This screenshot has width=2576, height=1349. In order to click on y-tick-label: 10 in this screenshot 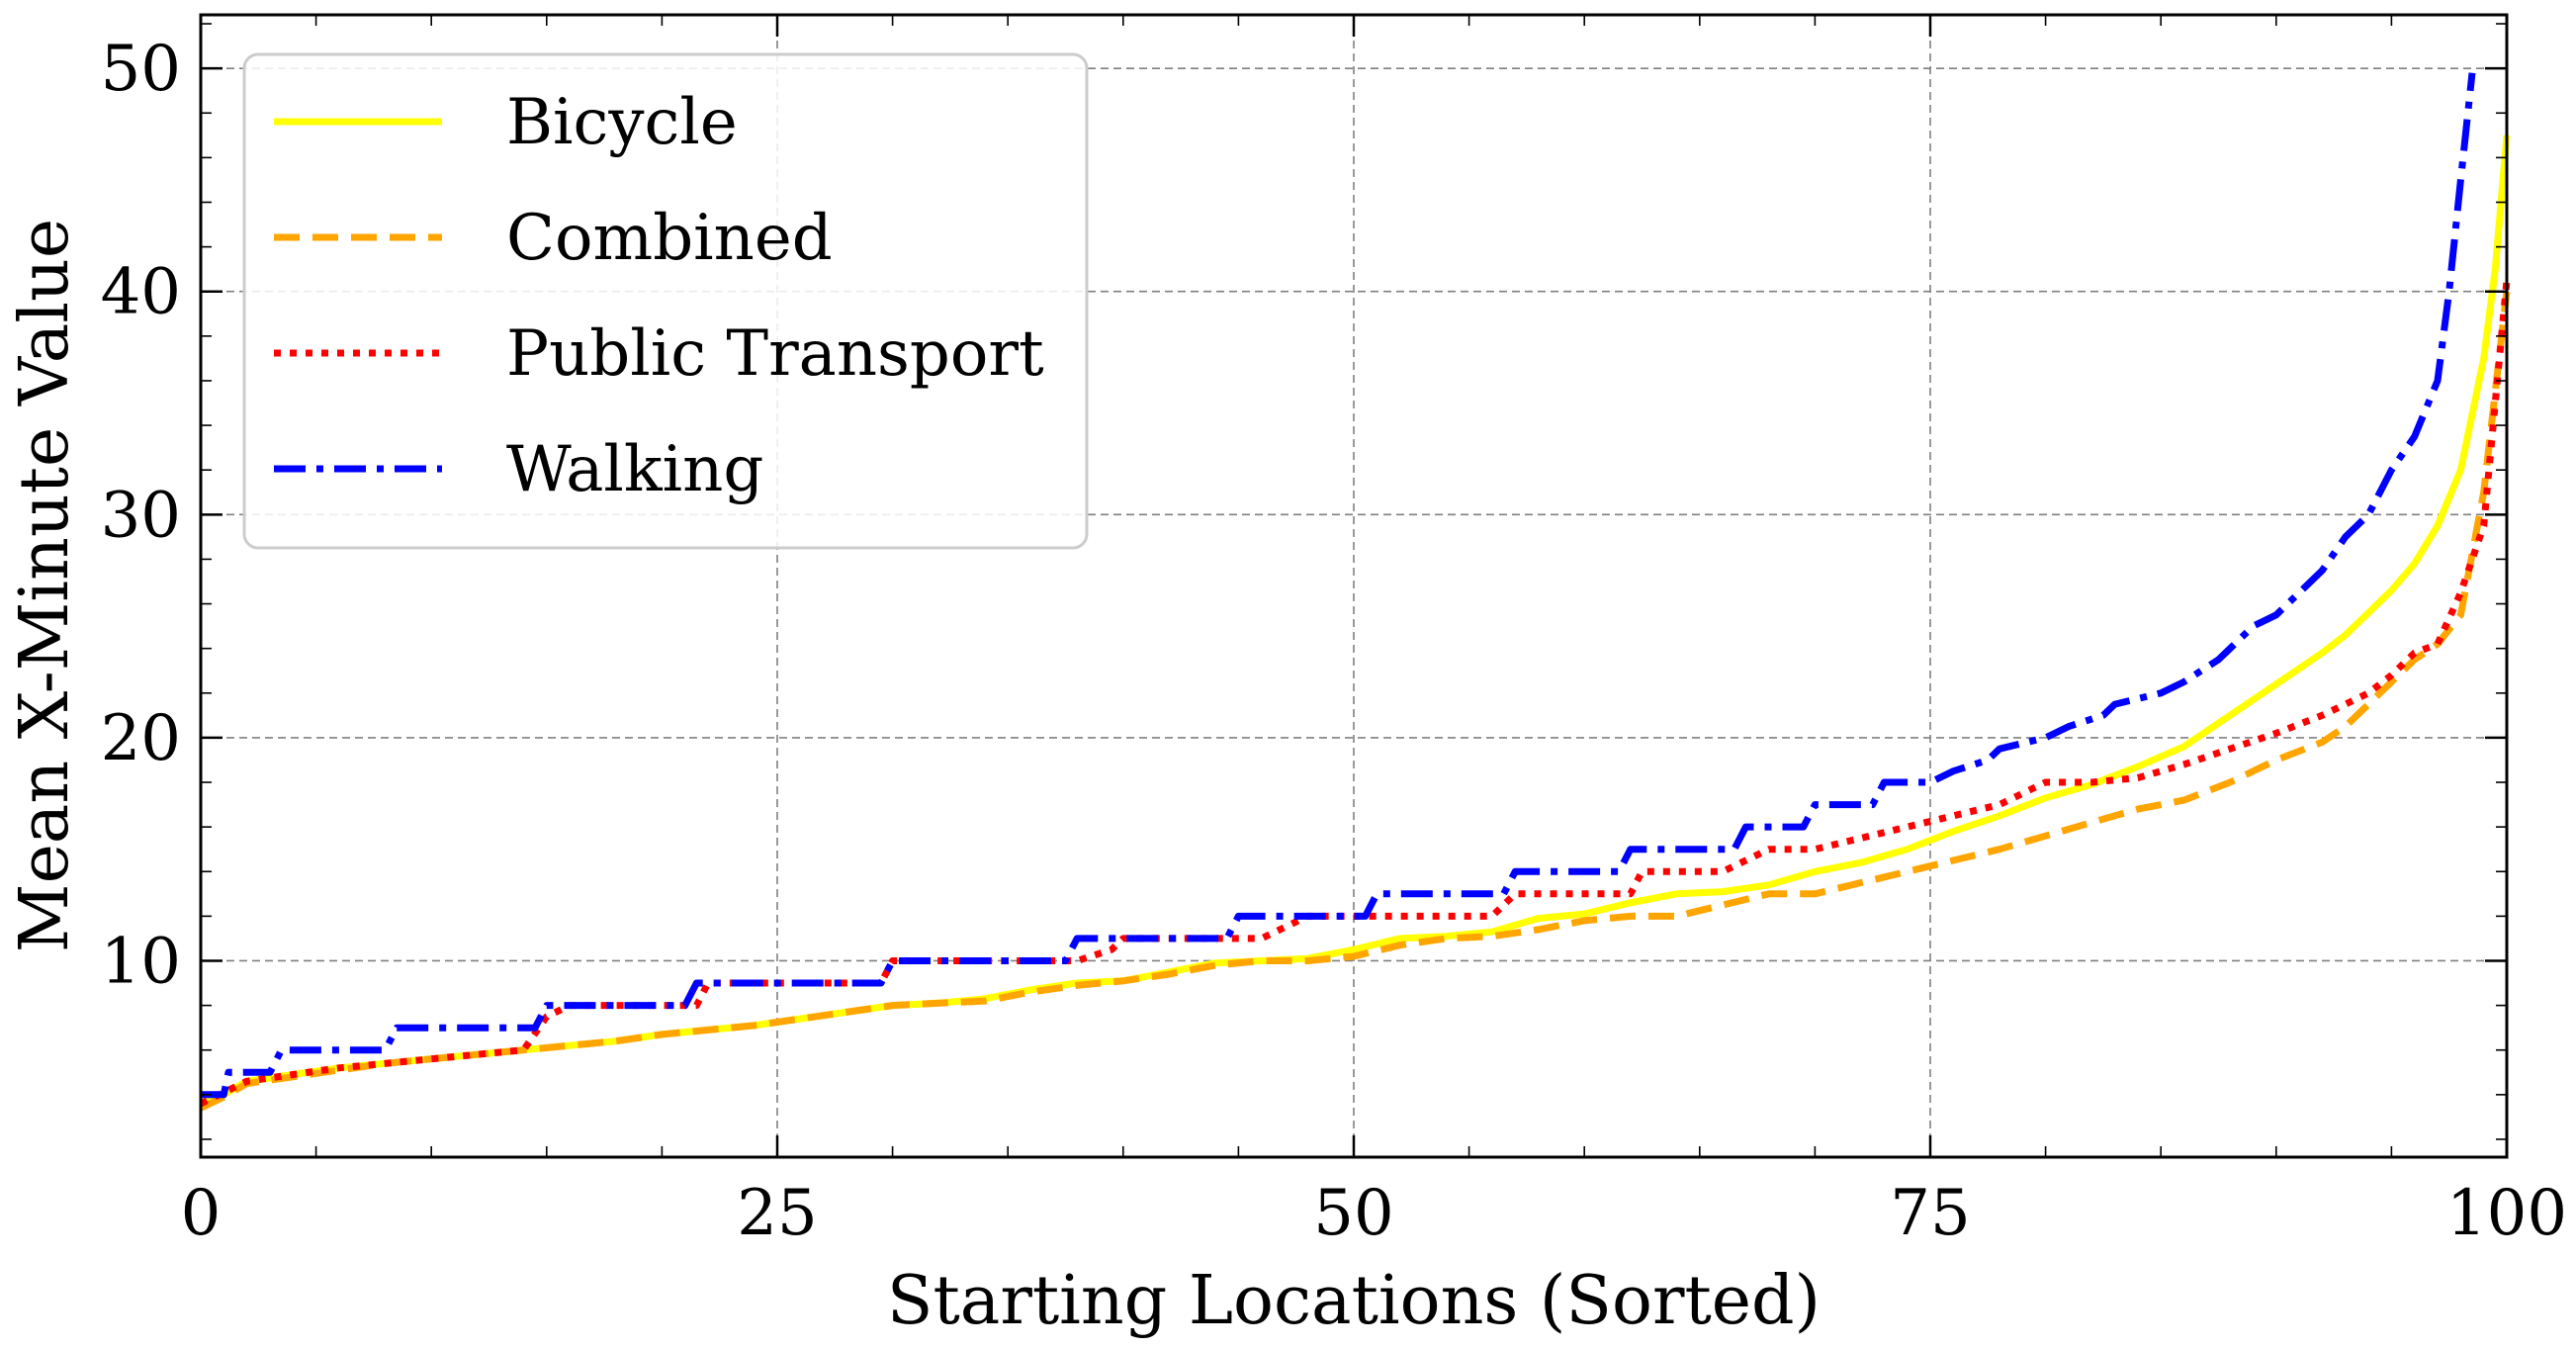, I will do `click(141, 961)`.